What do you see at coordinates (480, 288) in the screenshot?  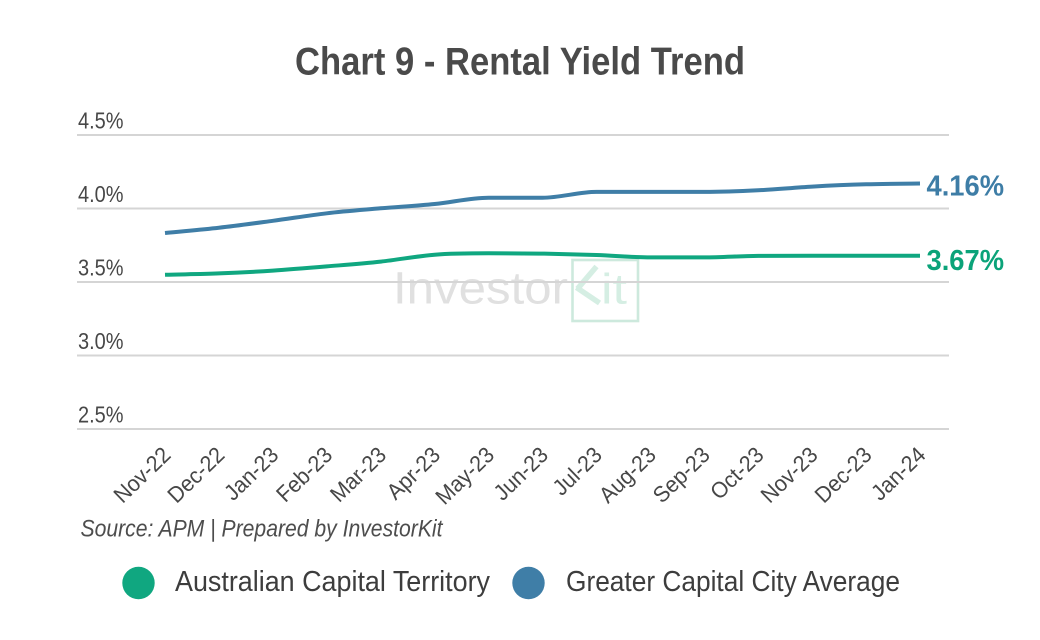 I see `svg-text: Investor` at bounding box center [480, 288].